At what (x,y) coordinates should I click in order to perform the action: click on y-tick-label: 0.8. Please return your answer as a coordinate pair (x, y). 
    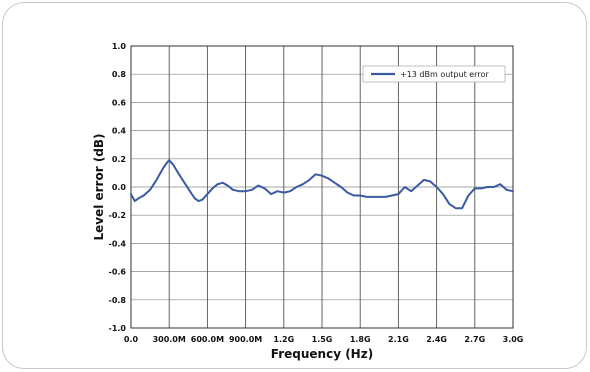
    Looking at the image, I should click on (119, 74).